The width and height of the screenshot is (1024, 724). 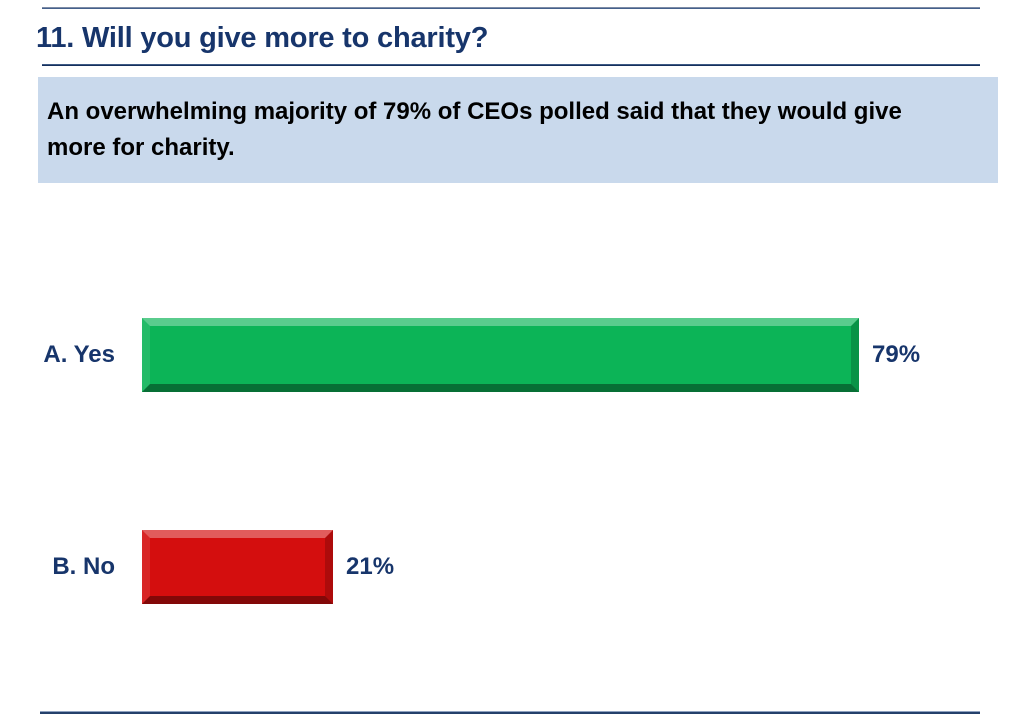 I want to click on page-title: 11. Will you give more to charity?, so click(x=262, y=38).